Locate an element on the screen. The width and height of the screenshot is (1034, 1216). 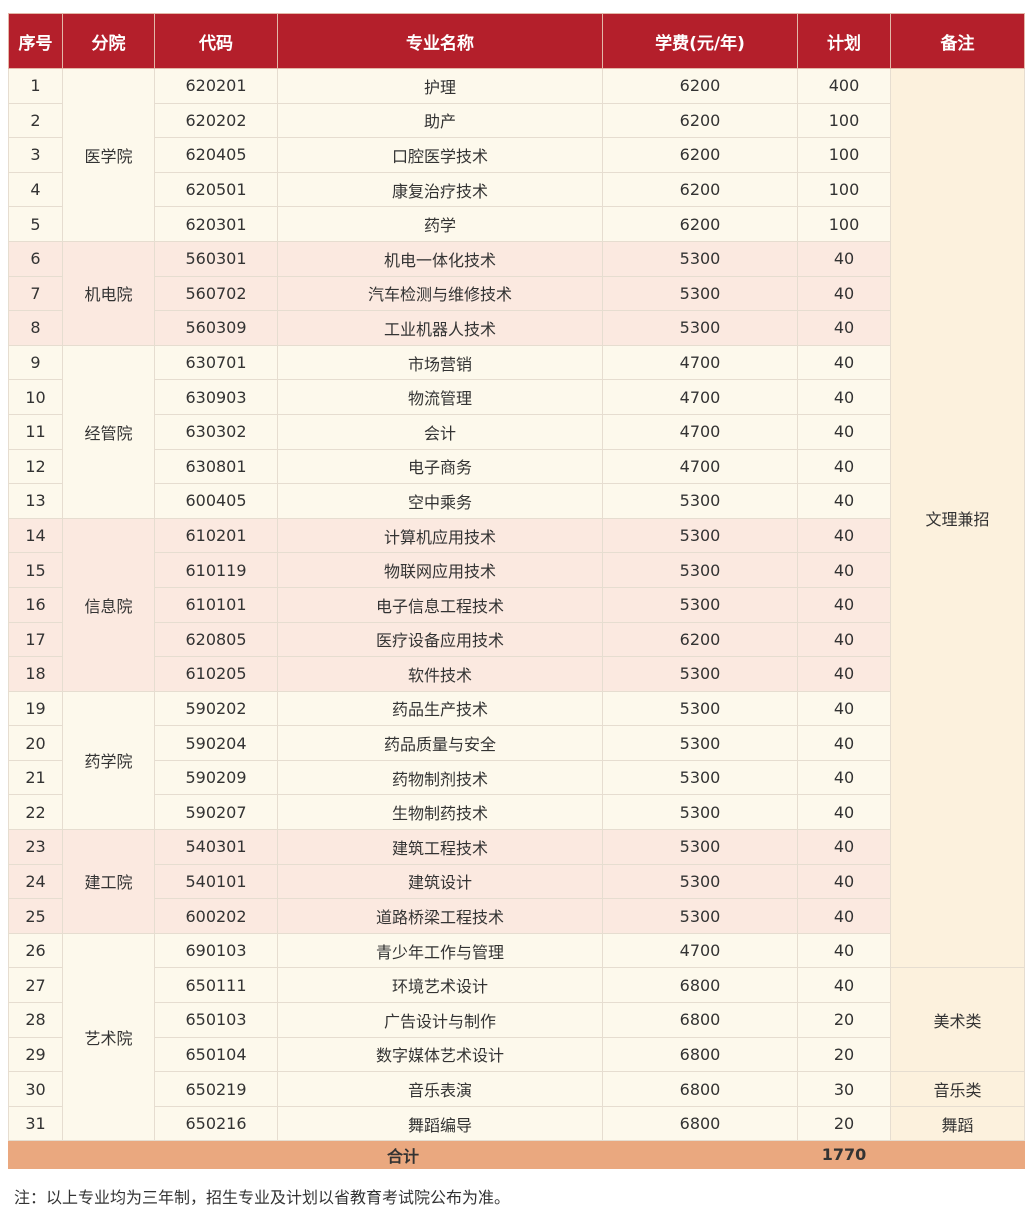
cell-remark: 音乐类 is located at coordinates (957, 1089).